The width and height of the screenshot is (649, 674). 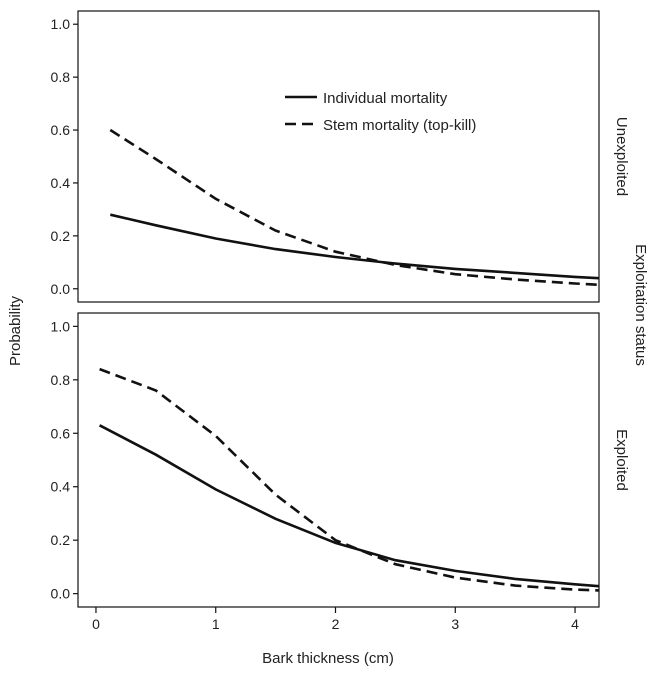 I want to click on x-tick-label: 0, so click(x=96, y=624).